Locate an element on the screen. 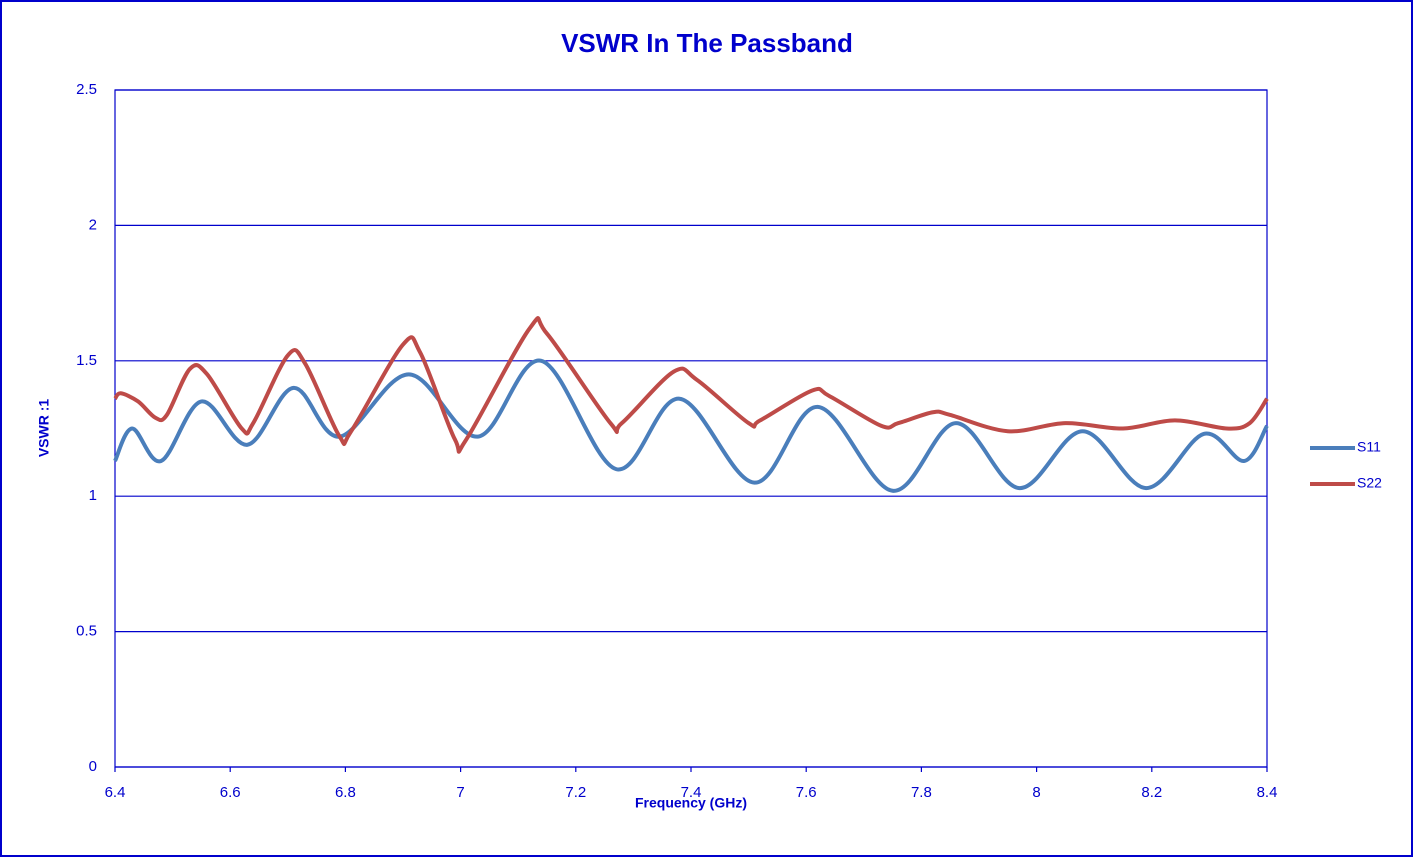 This screenshot has width=1413, height=857. x-tick-label: 8.2 is located at coordinates (1151, 792).